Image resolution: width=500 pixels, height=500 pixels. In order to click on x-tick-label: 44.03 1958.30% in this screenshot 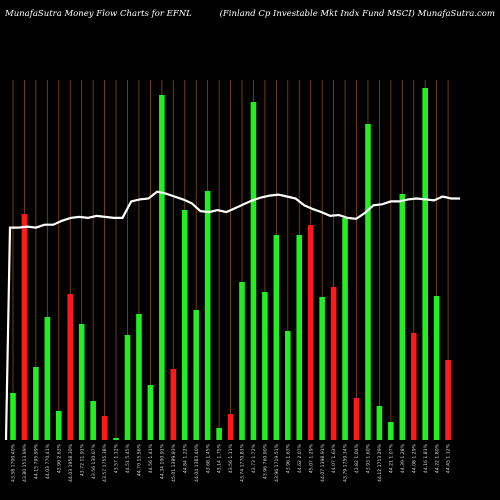, I will do `click(71, 462)`.